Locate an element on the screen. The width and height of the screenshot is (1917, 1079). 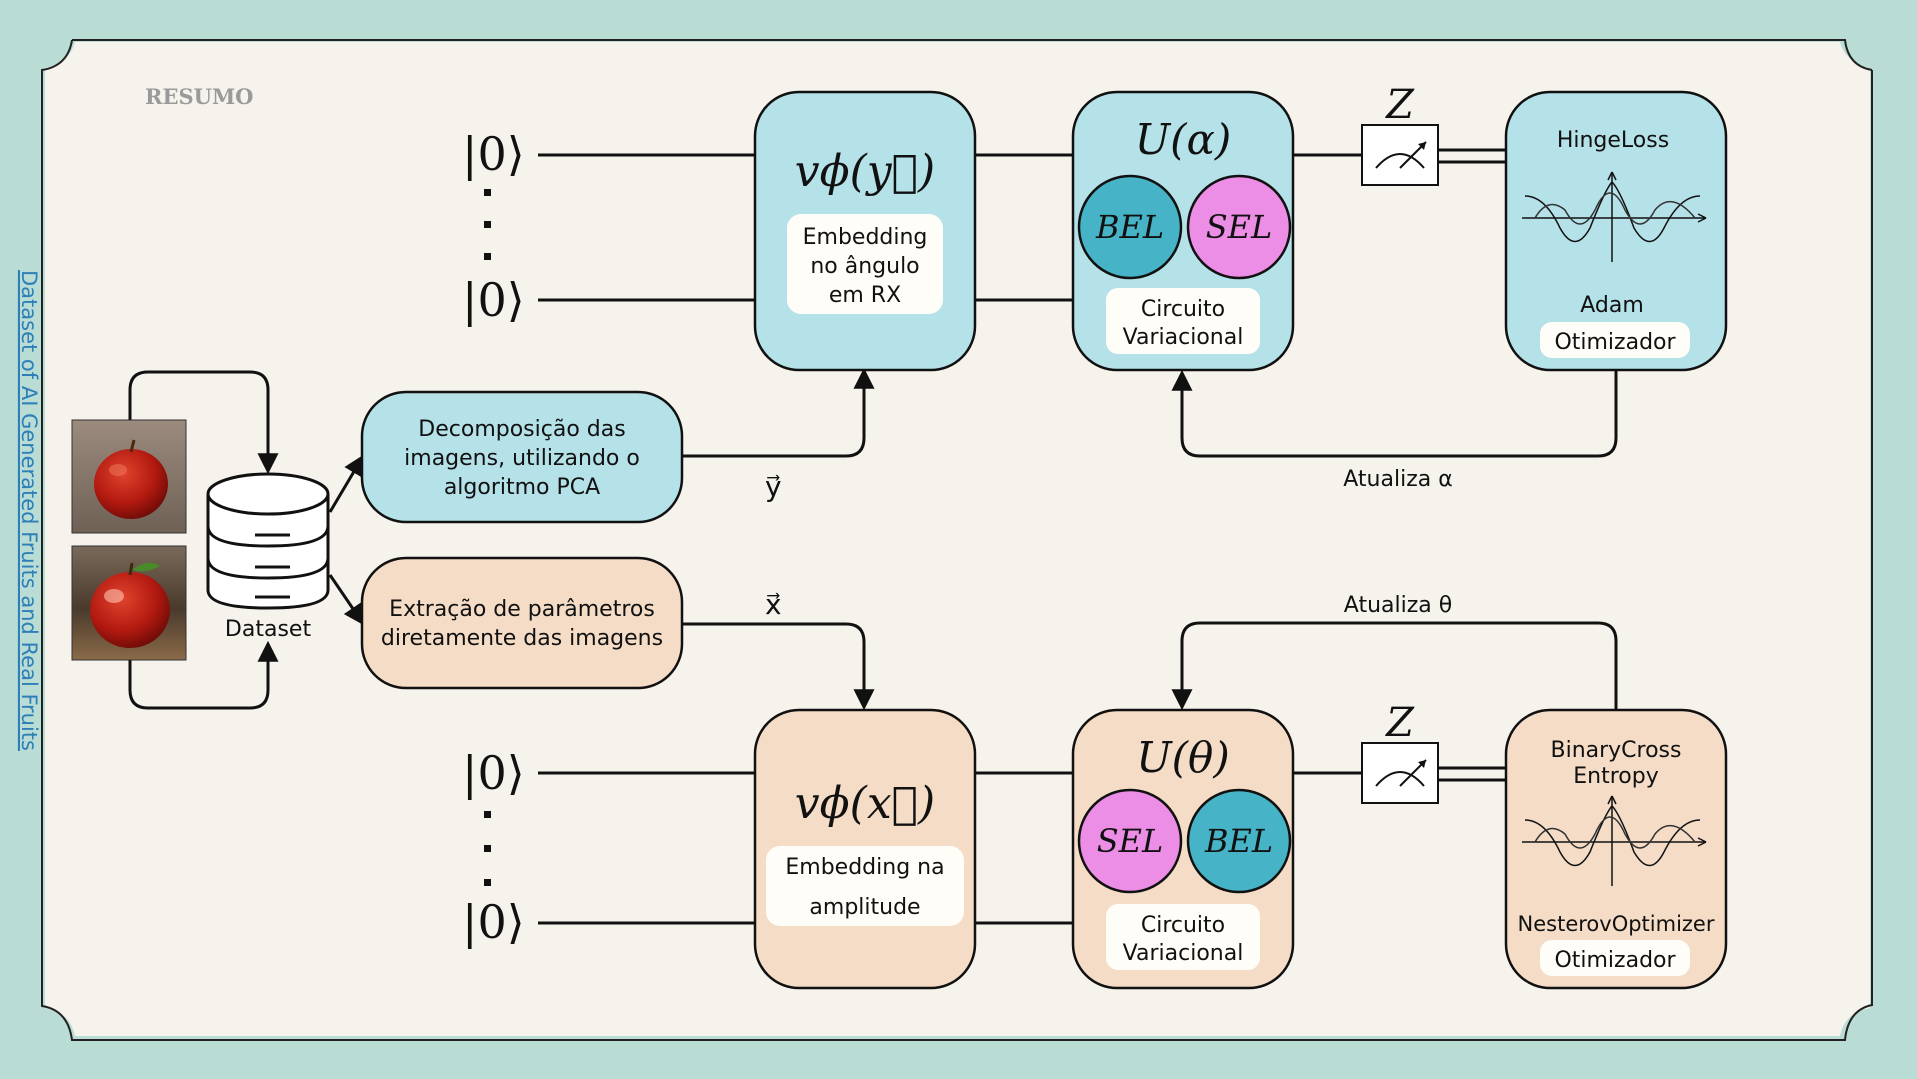
section-label: RESUMO is located at coordinates (199, 96).